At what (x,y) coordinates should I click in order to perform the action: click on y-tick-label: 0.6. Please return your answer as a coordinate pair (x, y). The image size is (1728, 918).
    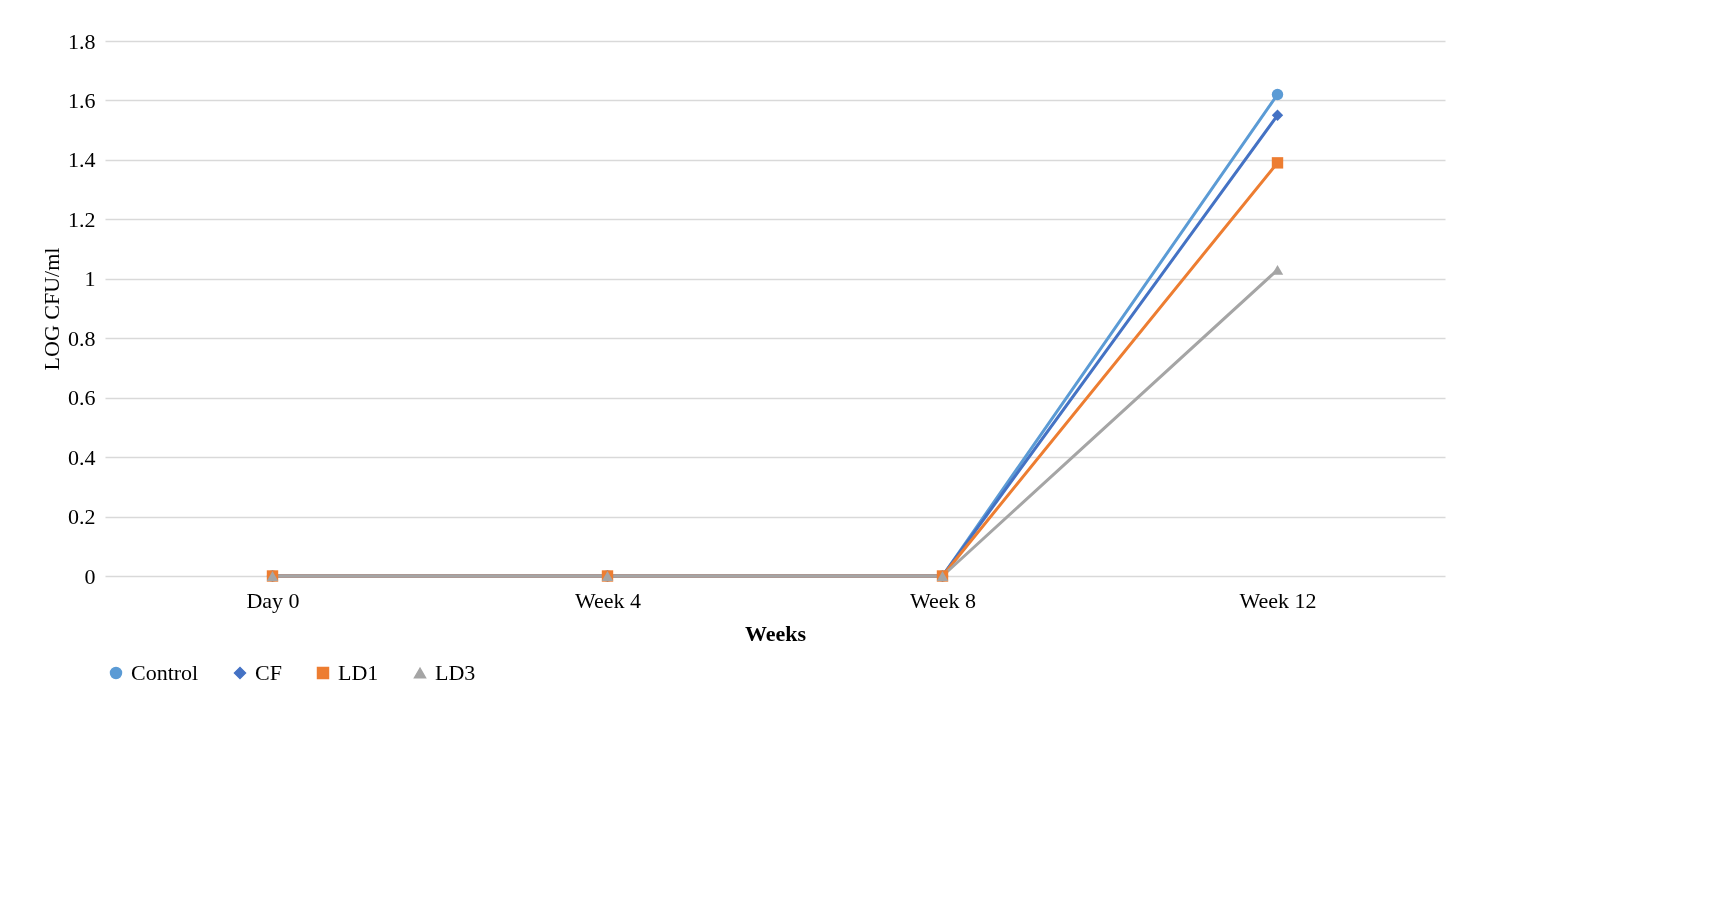
    Looking at the image, I should click on (82, 398).